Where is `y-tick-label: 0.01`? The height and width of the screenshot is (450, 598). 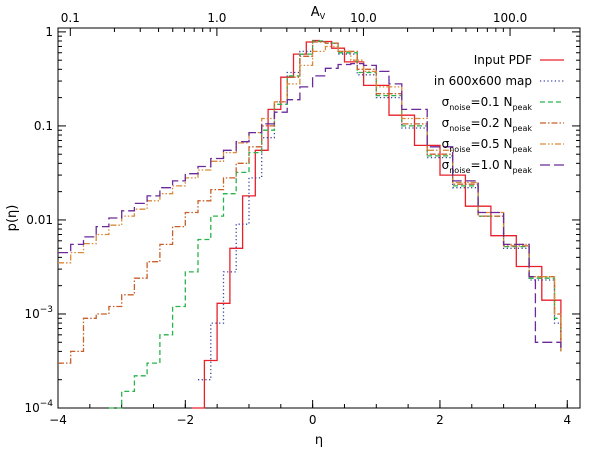
y-tick-label: 0.01 is located at coordinates (39, 220).